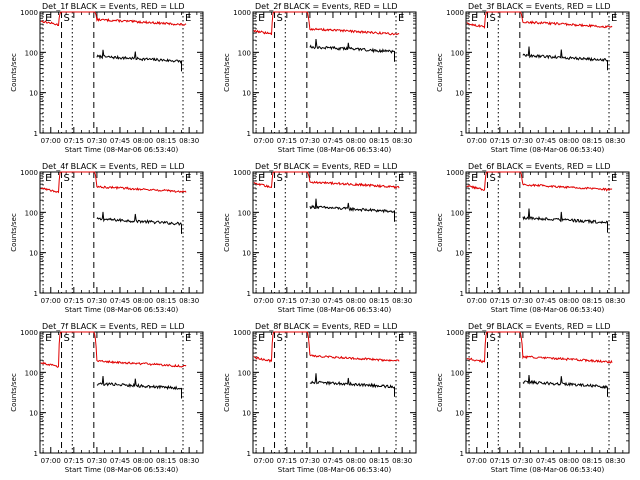 This screenshot has width=640, height=480. I want to click on panel-title: Det_3f BLACK = Events, RED = LLD, so click(539, 6).